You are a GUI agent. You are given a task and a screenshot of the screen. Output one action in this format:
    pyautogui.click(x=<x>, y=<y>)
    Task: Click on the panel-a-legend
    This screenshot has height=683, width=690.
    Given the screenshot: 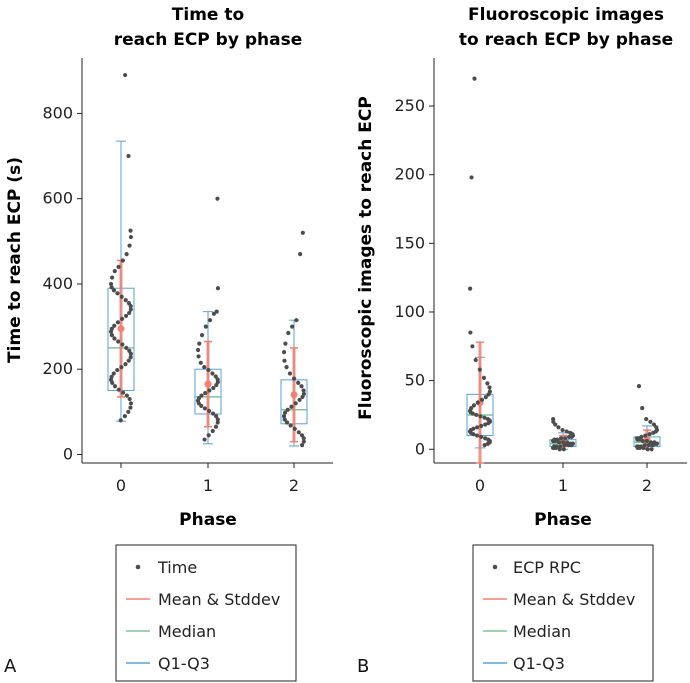 What is the action you would take?
    pyautogui.click(x=206, y=613)
    